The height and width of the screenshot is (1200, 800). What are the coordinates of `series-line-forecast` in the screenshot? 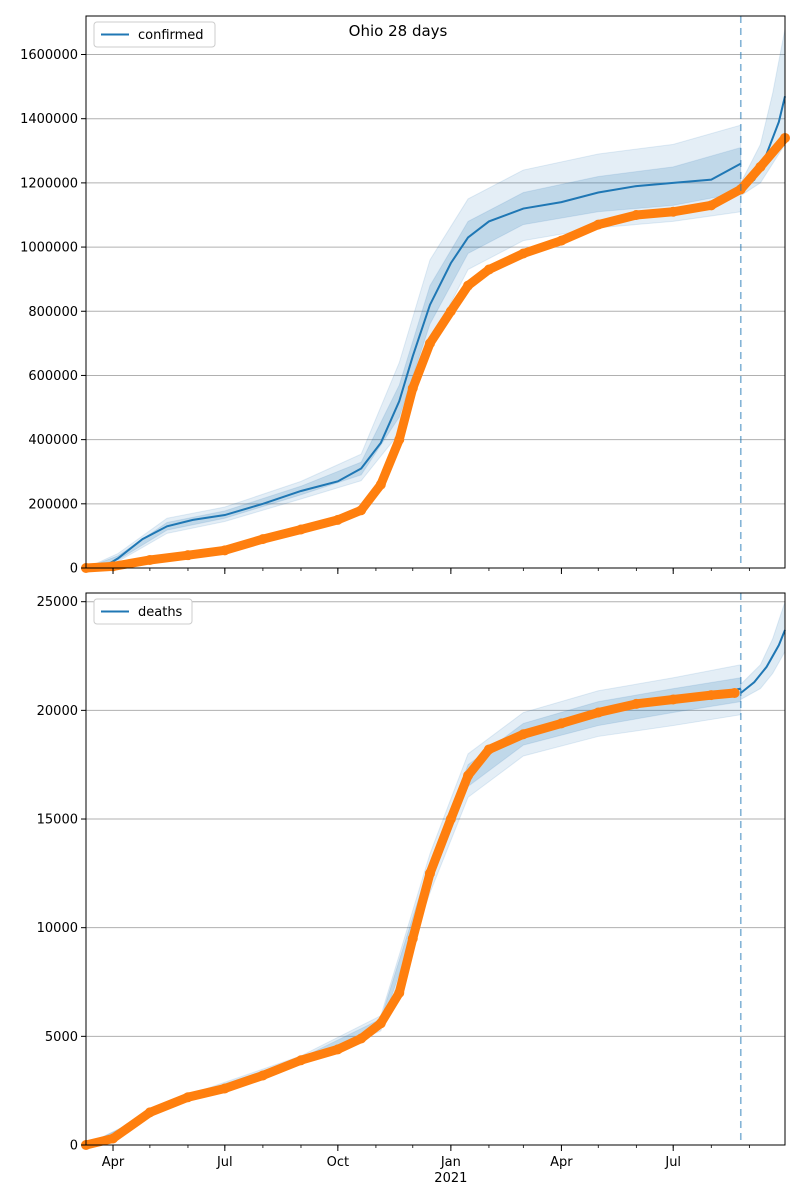 It's located at (763, 661).